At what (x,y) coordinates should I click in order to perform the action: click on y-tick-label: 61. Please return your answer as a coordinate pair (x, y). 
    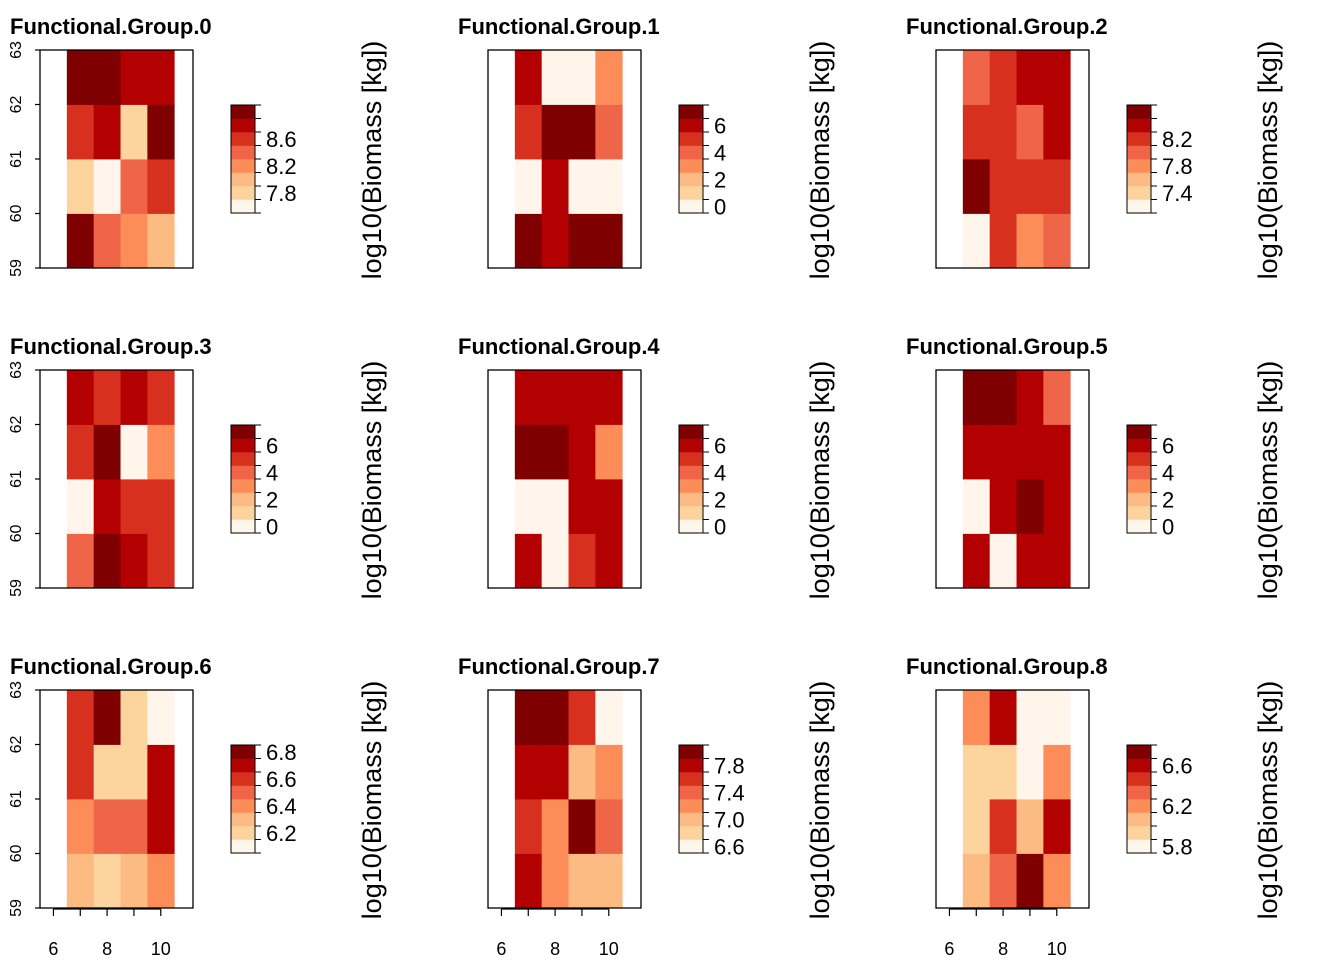
    Looking at the image, I should click on (16, 159).